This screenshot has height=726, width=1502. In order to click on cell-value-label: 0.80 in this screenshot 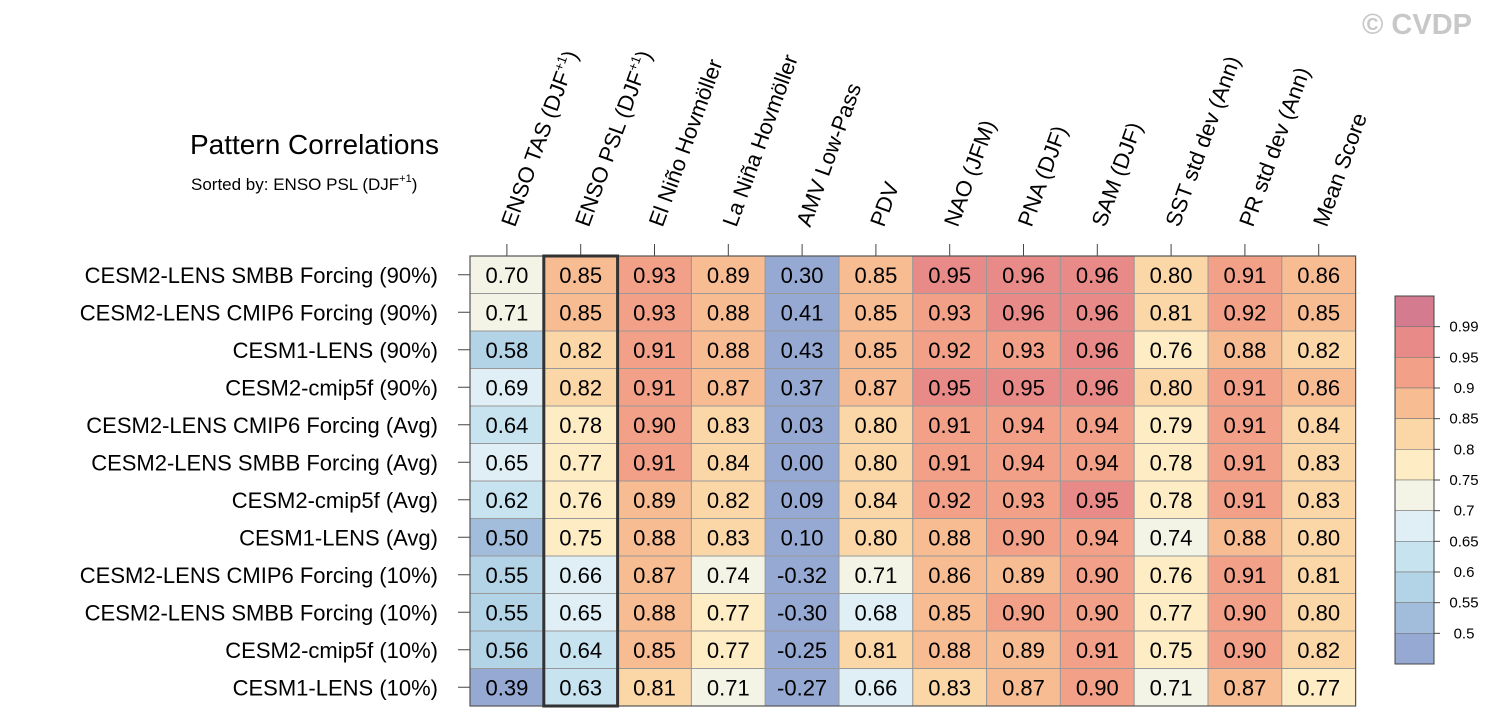, I will do `click(875, 462)`.